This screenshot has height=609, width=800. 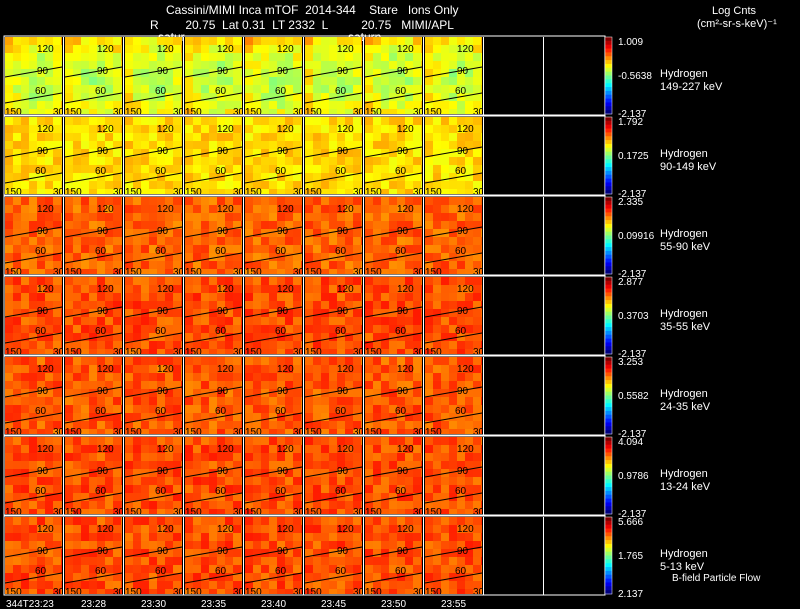 What do you see at coordinates (101, 411) in the screenshot?
I see `contour-label: 60` at bounding box center [101, 411].